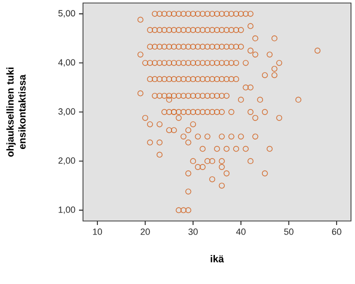  I want to click on y-axis-title: ohjauksellinen tuki ensikontaktissa, so click(16, 112).